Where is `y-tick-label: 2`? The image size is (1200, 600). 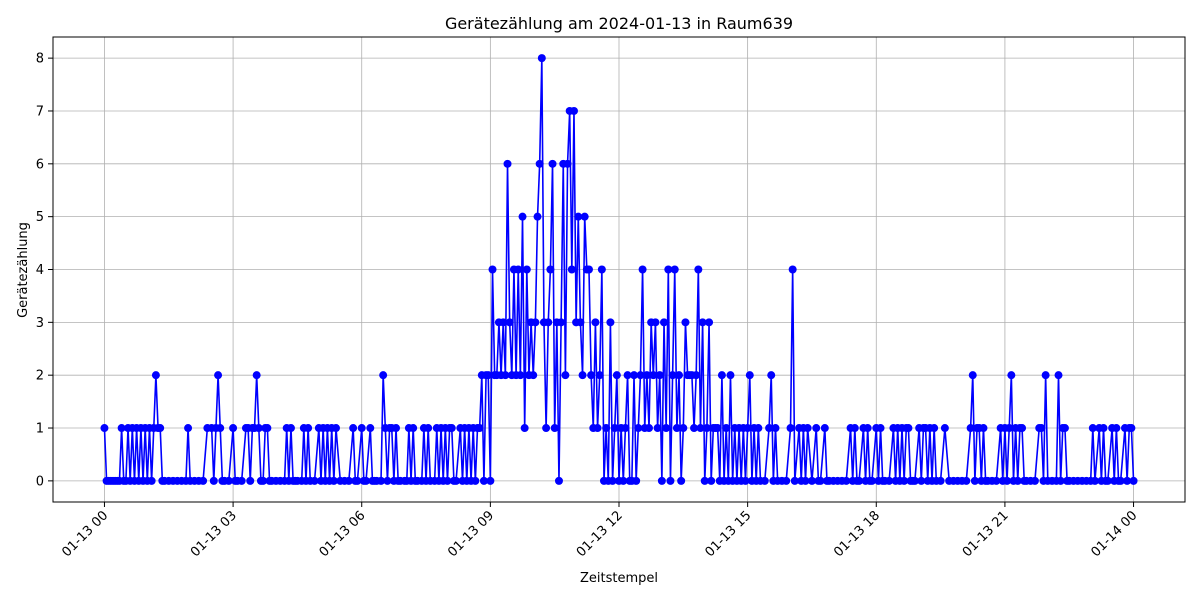 y-tick-label: 2 is located at coordinates (40, 376).